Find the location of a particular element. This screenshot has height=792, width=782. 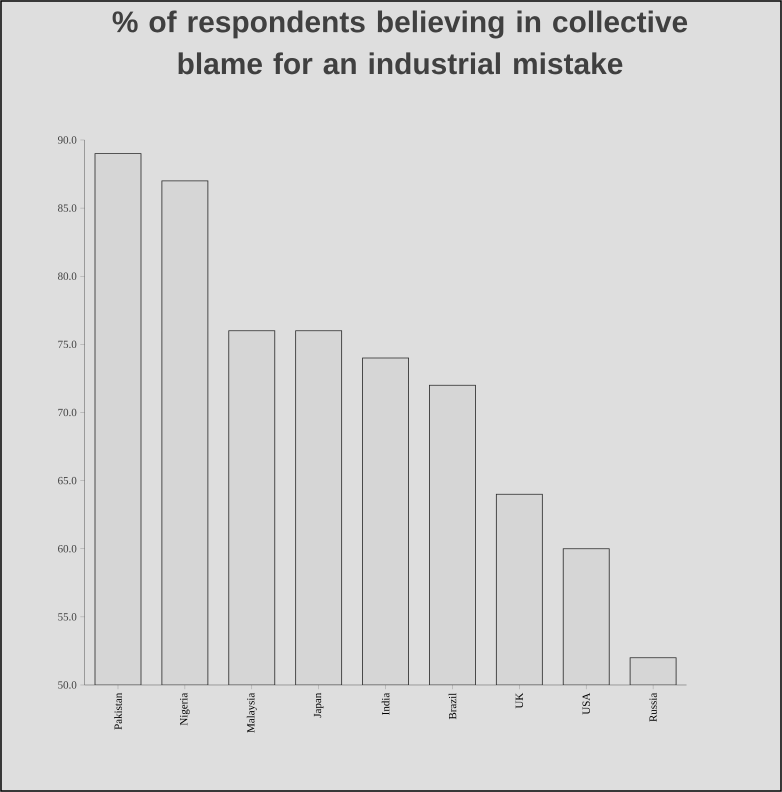

y-tick-label: 50.0 is located at coordinates (67, 685).